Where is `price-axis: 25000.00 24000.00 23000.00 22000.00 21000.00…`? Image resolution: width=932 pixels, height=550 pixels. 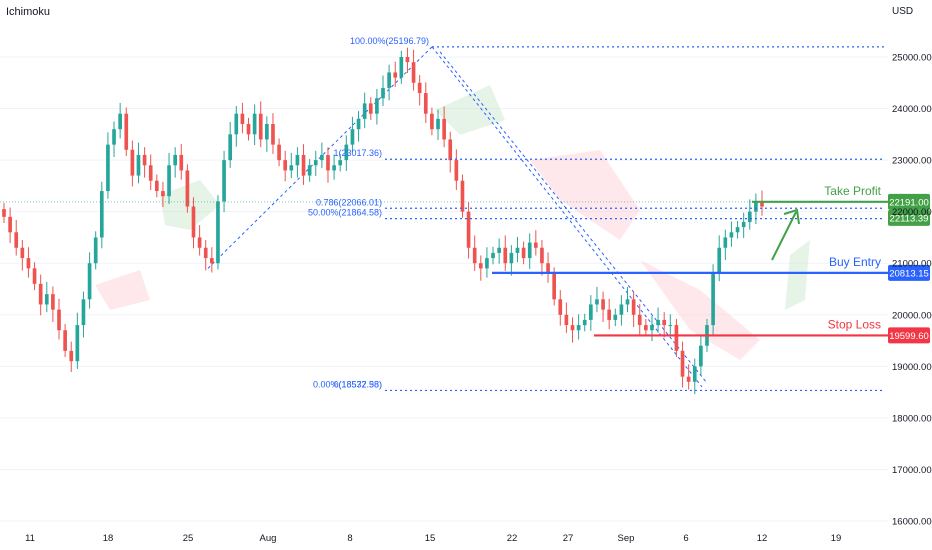
price-axis: 25000.00 24000.00 23000.00 22000.00 21000.00… is located at coordinates (912, 290).